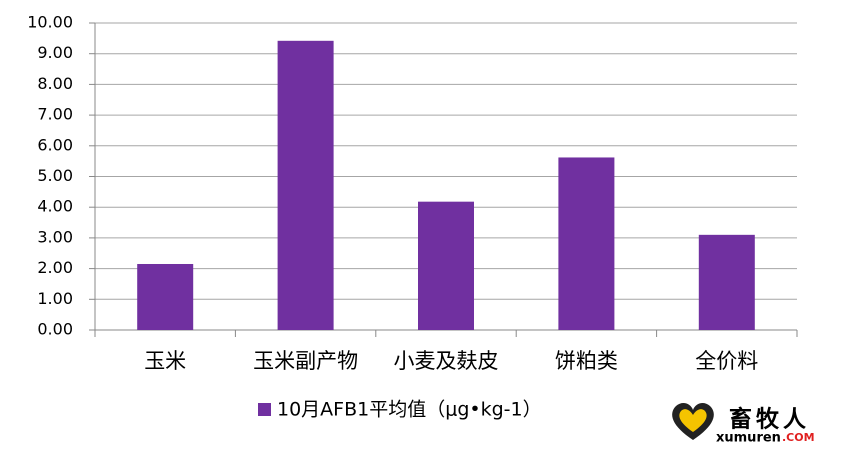 This screenshot has width=847, height=450. I want to click on watermark: 畜牧人 xumuren .COM, so click(743, 424).